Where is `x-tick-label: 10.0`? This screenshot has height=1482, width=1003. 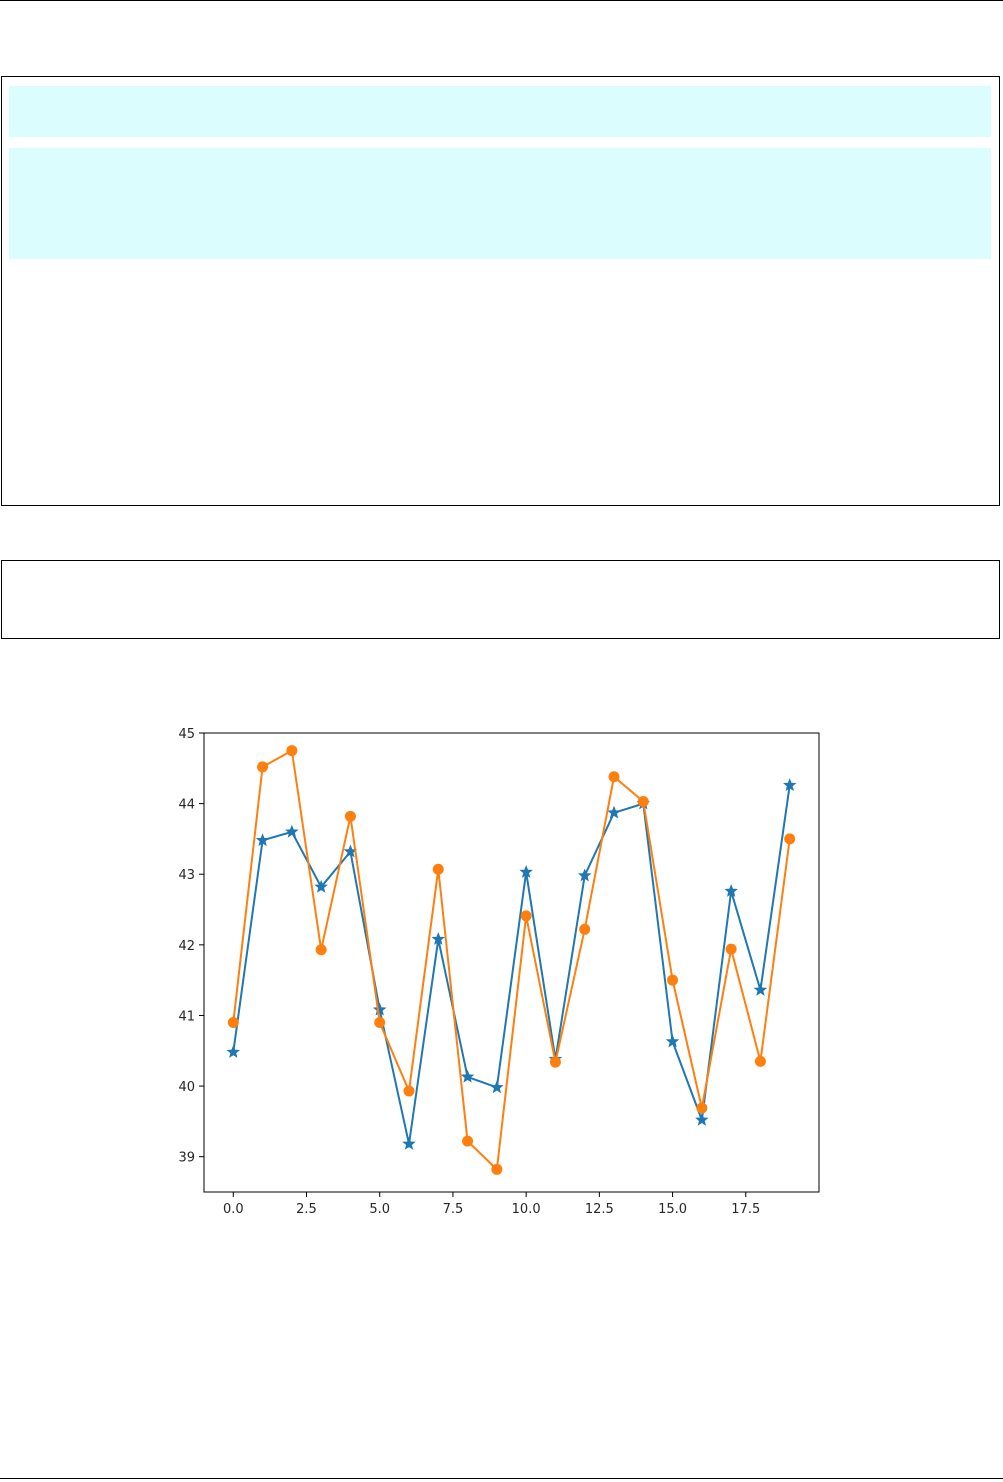 x-tick-label: 10.0 is located at coordinates (526, 1209).